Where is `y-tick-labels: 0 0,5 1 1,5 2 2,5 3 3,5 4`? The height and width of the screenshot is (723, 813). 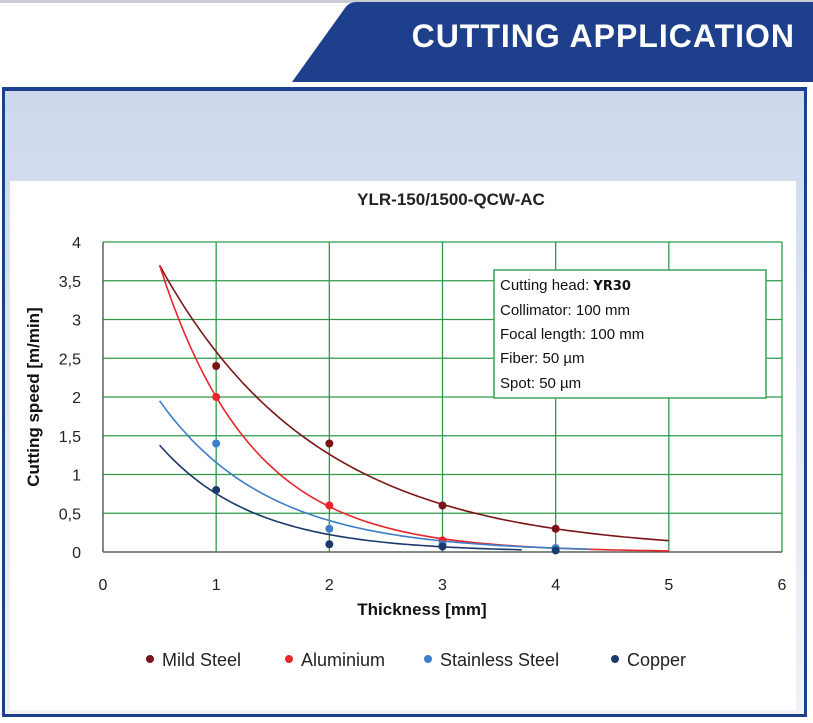
y-tick-labels: 0 0,5 1 1,5 2 2,5 3 3,5 4 is located at coordinates (70, 398).